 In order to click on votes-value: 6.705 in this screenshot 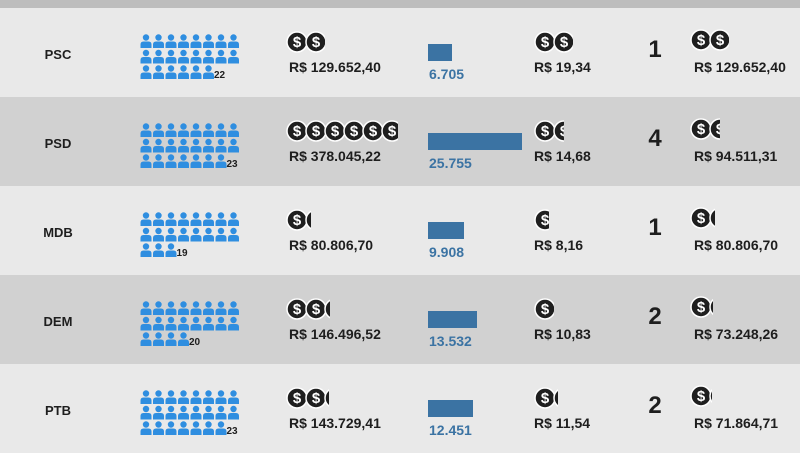, I will do `click(447, 74)`.